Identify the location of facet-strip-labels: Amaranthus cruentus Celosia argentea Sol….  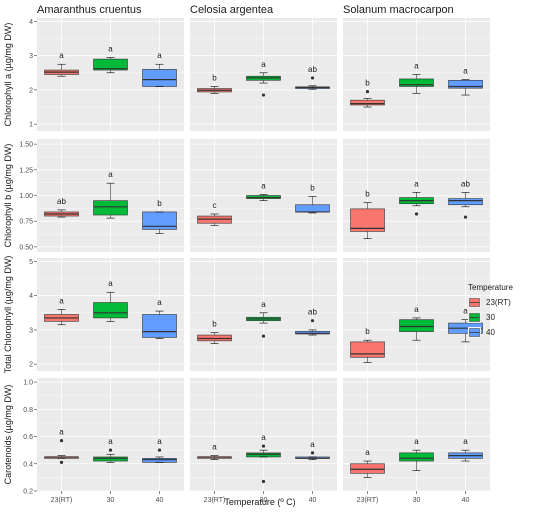
(245, 10).